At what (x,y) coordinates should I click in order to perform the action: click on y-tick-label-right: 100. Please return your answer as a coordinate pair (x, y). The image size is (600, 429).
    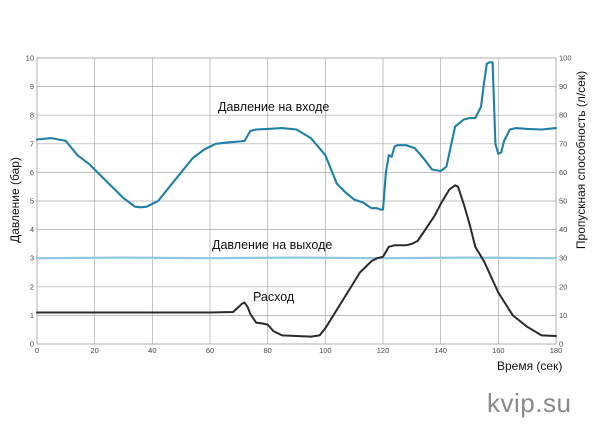
    Looking at the image, I should click on (565, 58).